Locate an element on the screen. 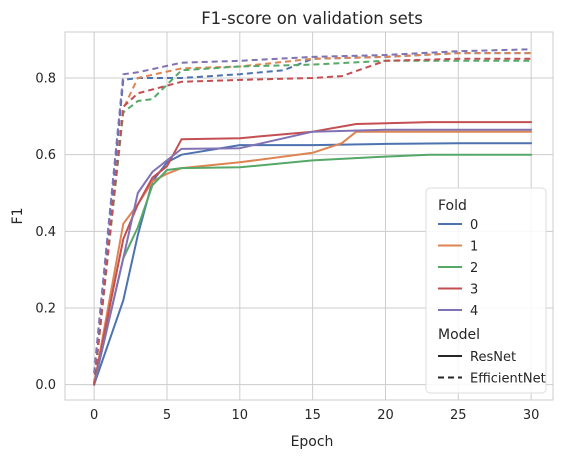 The image size is (570, 459). legend-box is located at coordinates (486, 290).